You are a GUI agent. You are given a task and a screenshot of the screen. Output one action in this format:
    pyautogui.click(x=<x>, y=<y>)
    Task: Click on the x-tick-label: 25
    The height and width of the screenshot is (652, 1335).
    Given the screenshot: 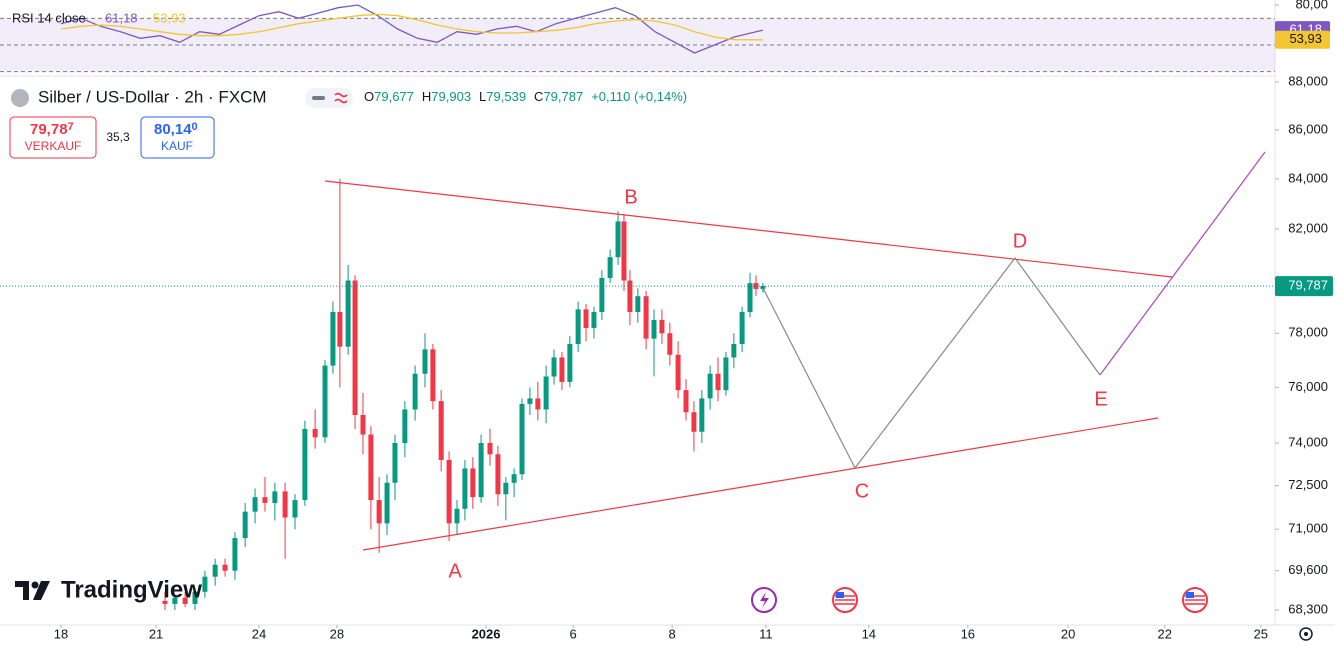 What is the action you would take?
    pyautogui.click(x=1261, y=633)
    